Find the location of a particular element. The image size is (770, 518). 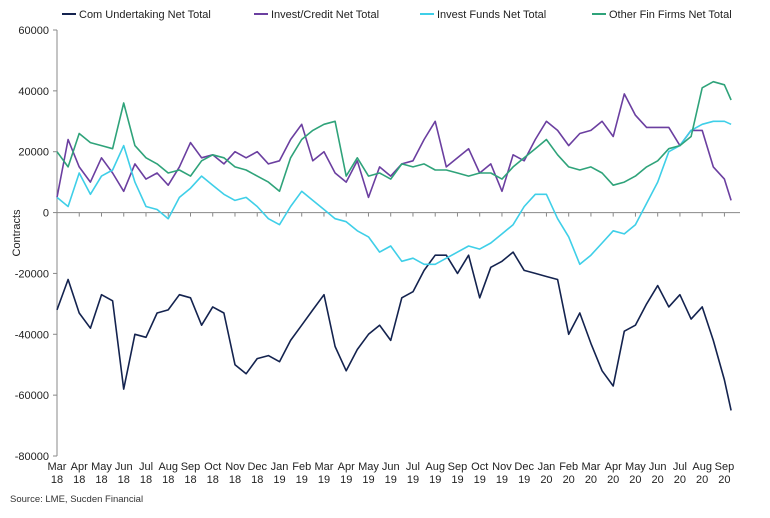

y-tick-label: -80000 is located at coordinates (32, 457).